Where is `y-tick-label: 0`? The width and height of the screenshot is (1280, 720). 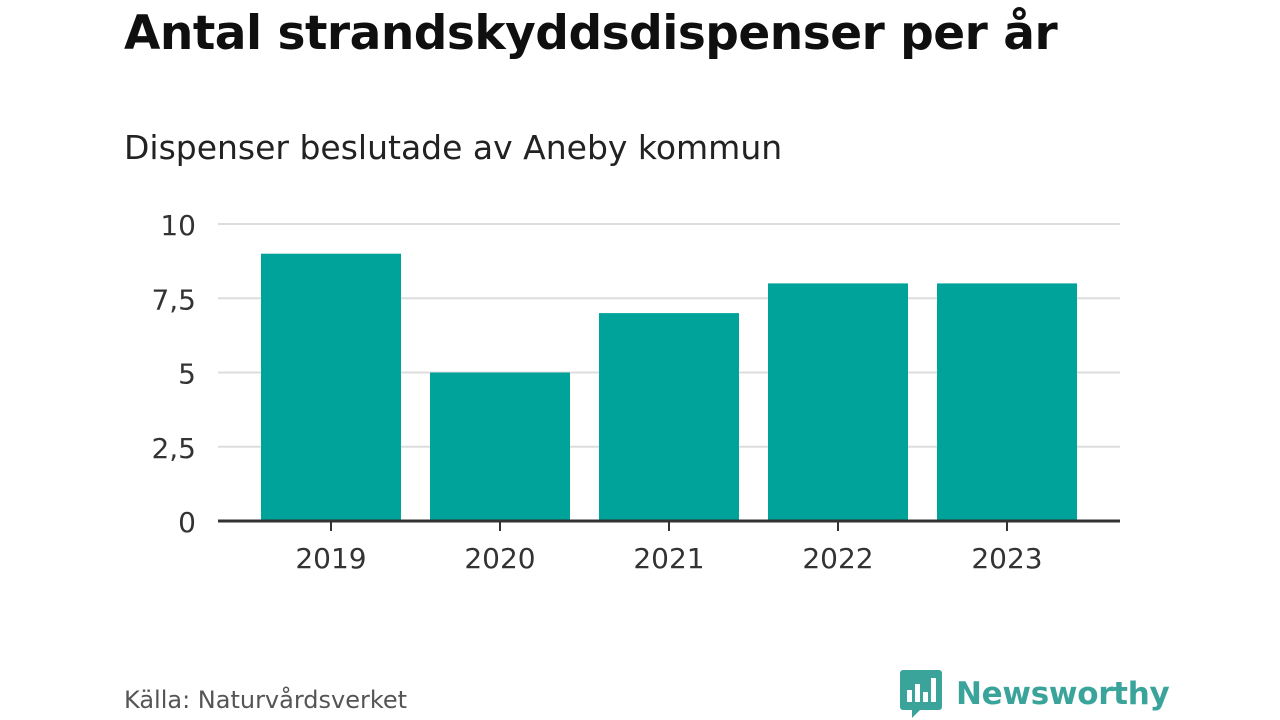
y-tick-label: 0 is located at coordinates (187, 522).